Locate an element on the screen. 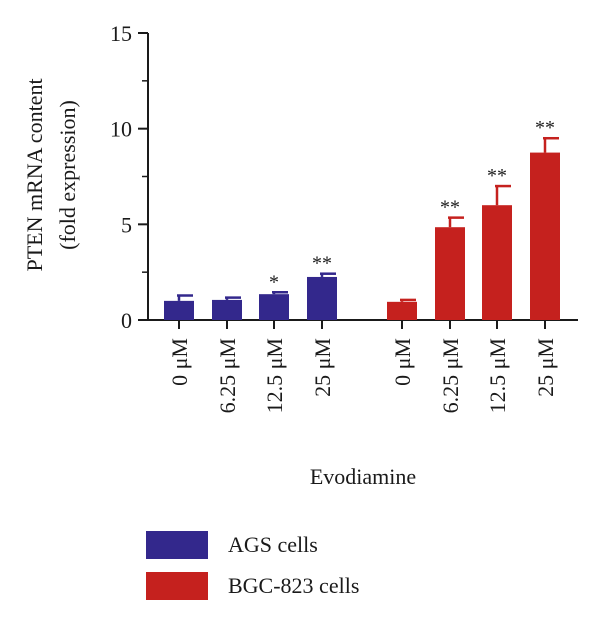 Image resolution: width=600 pixels, height=621 pixels. legend-swatch-bgc is located at coordinates (177, 586).